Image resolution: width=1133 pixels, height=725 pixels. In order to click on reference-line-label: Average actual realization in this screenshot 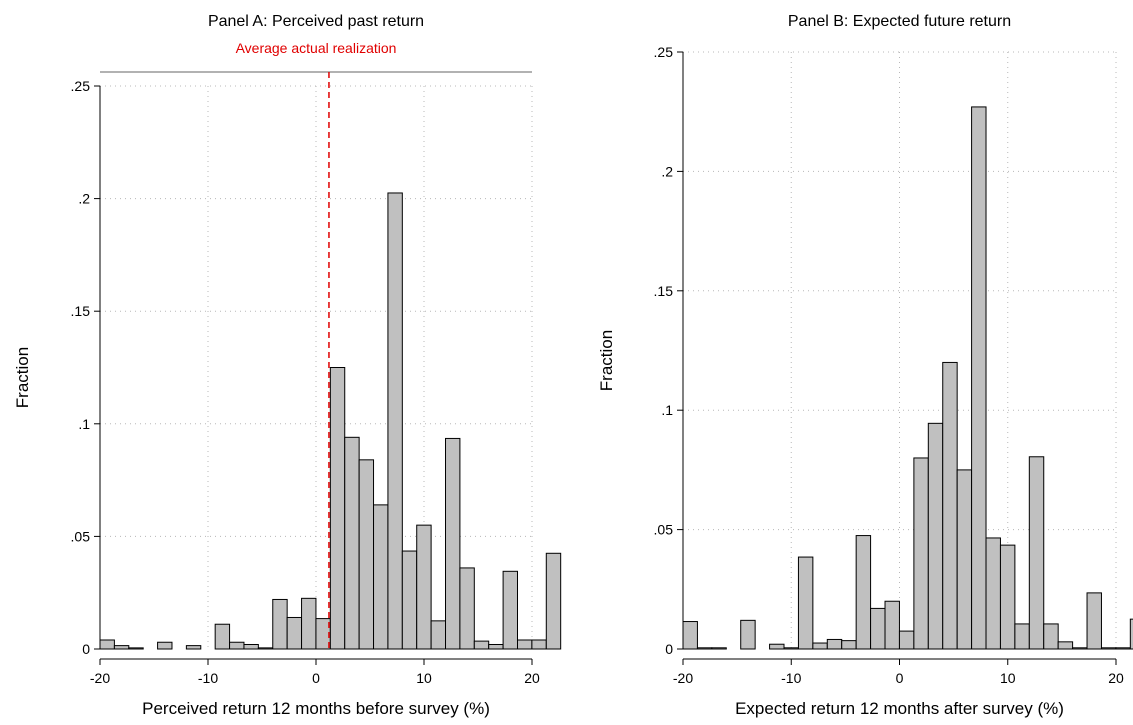, I will do `click(316, 48)`.